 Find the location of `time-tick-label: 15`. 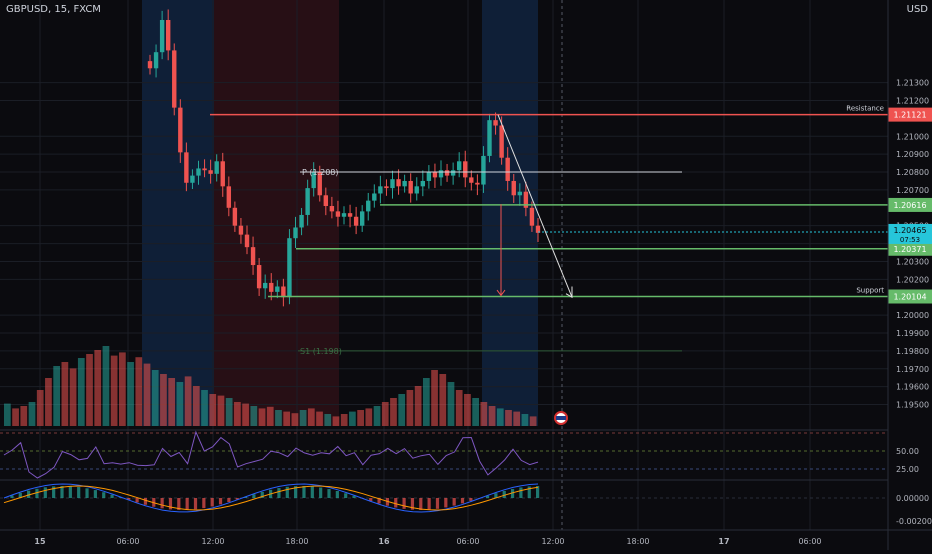

time-tick-label: 15 is located at coordinates (40, 541).